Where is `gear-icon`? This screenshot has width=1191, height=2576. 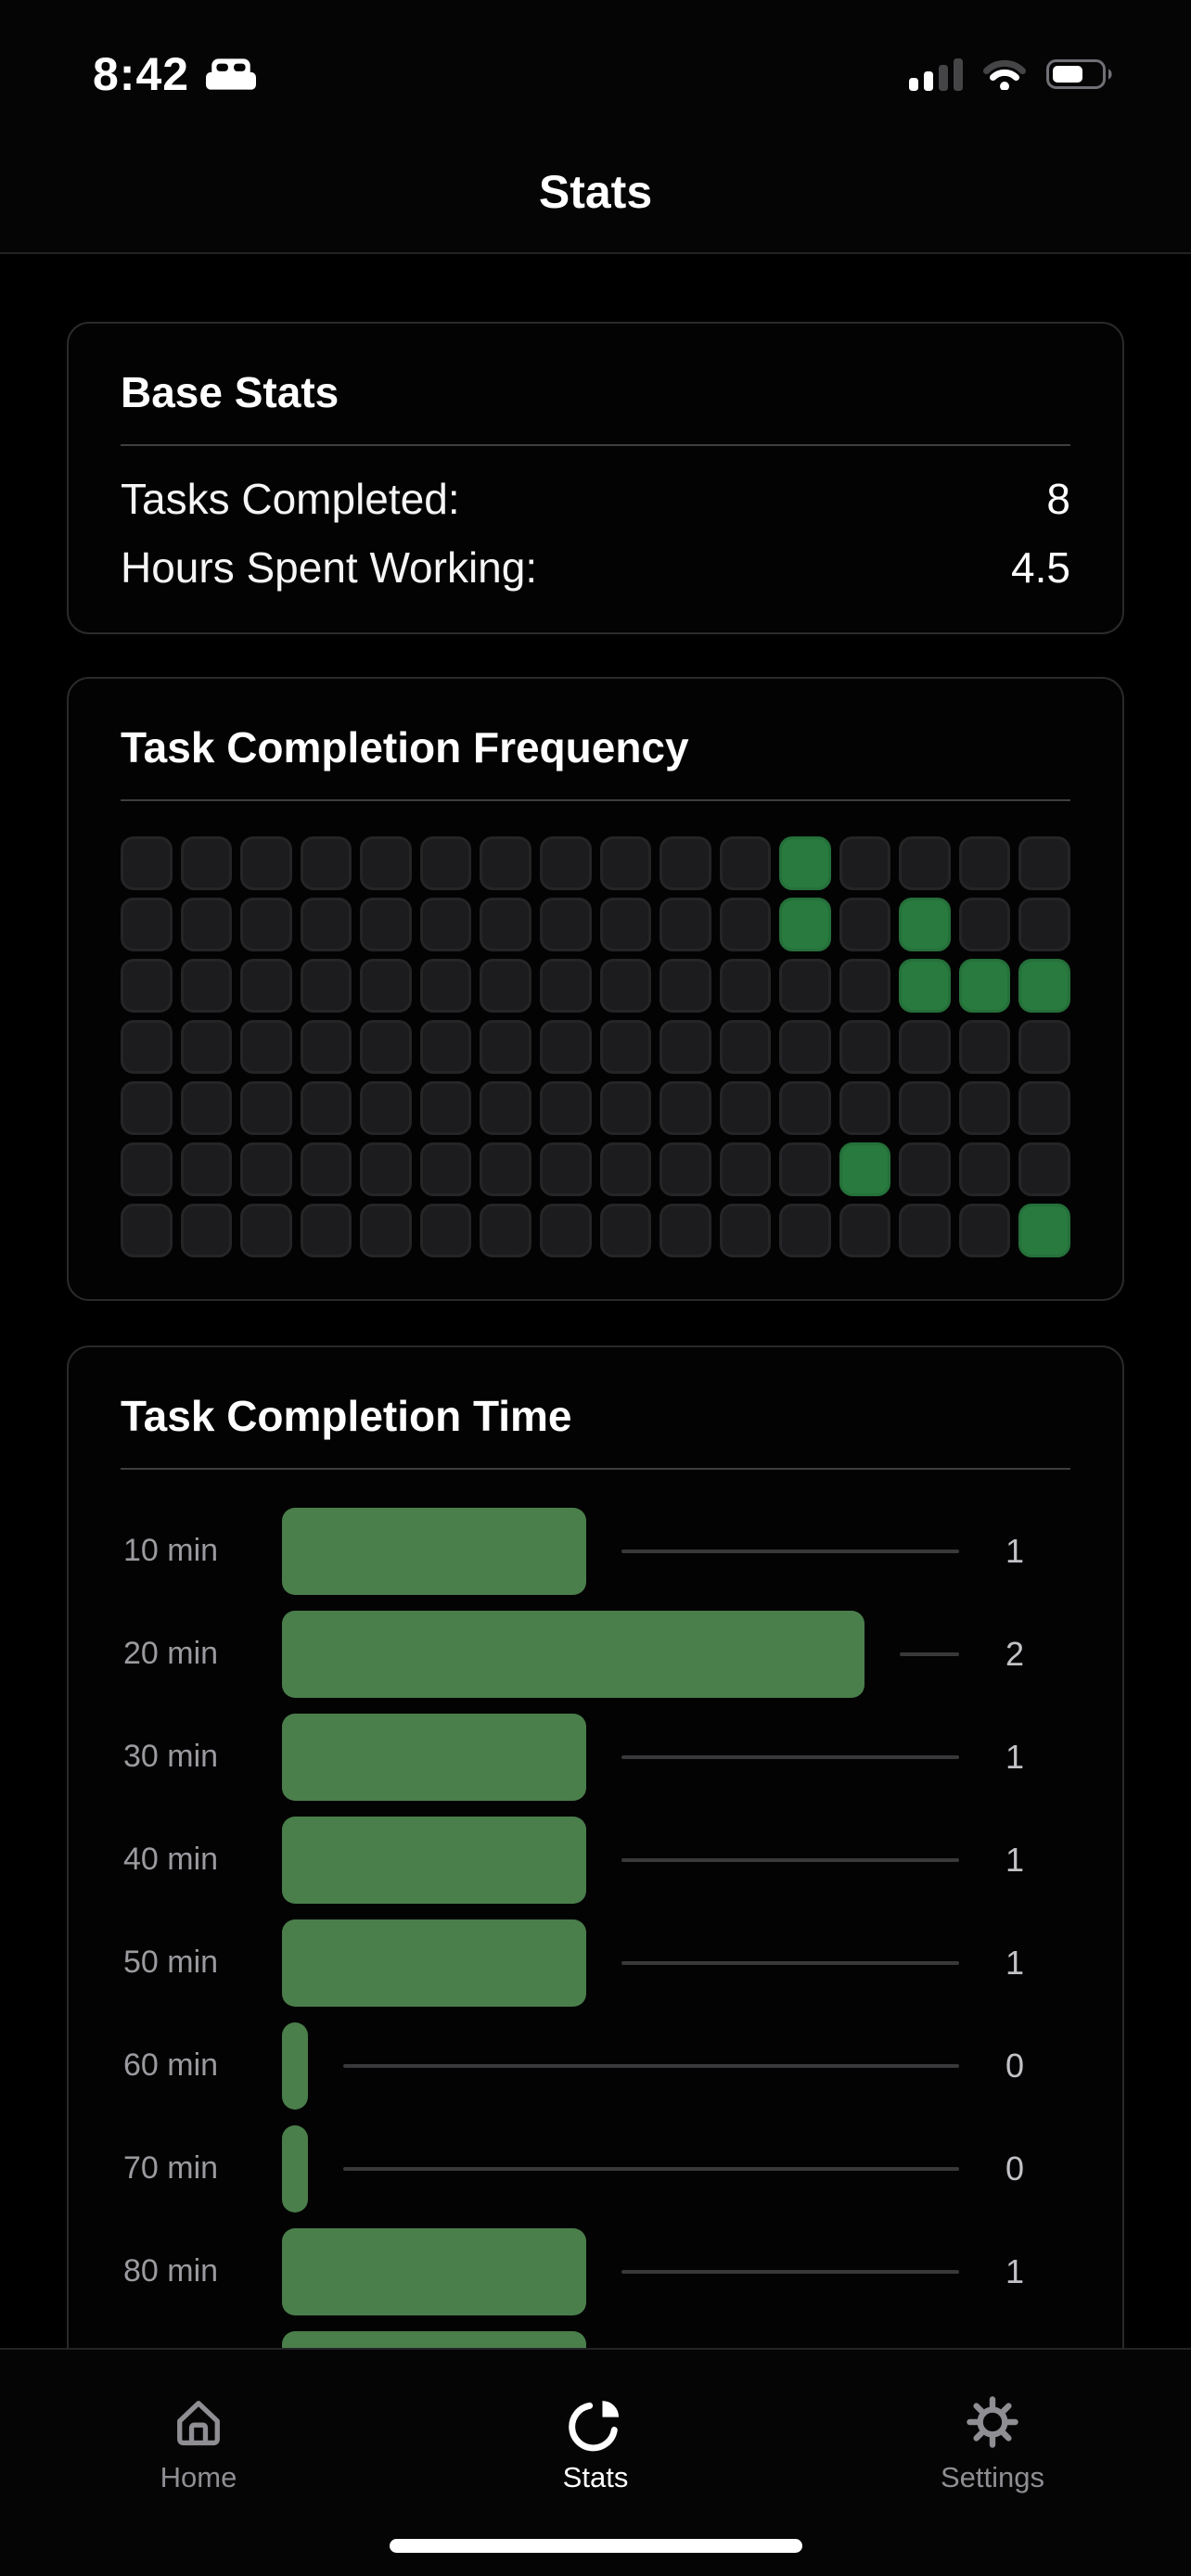
gear-icon is located at coordinates (992, 2422).